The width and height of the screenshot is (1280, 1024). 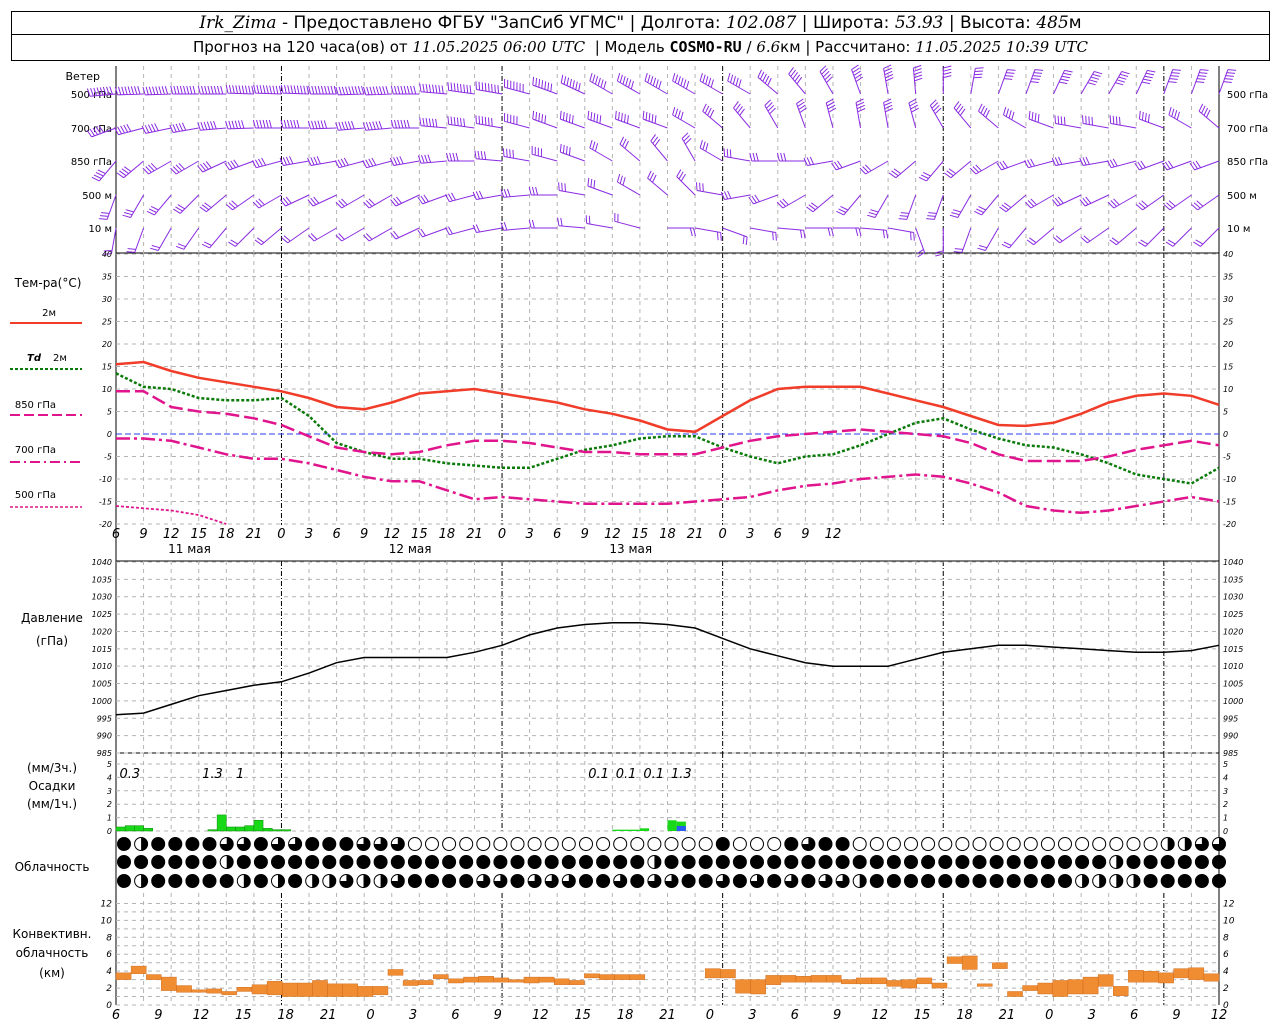 I want to click on precip-tick-right: 2, so click(x=1225, y=804).